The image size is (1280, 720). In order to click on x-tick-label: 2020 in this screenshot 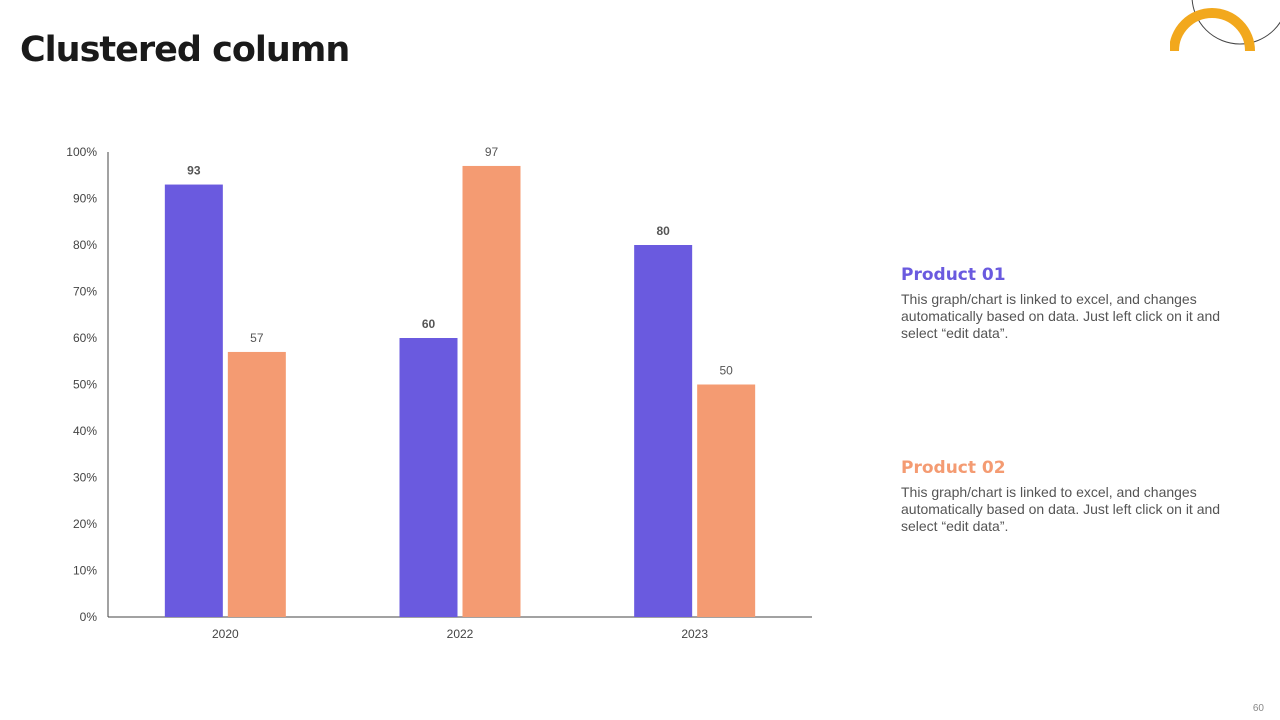, I will do `click(225, 634)`.